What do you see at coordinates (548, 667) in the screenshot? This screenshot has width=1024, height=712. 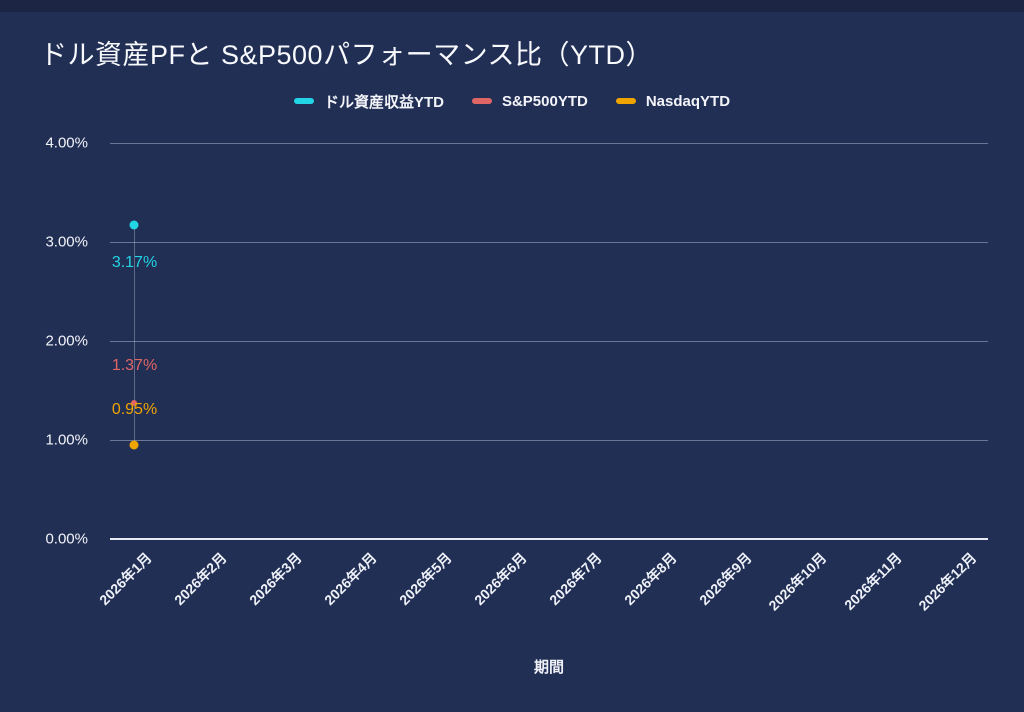 I see `x-axis-title: 期間` at bounding box center [548, 667].